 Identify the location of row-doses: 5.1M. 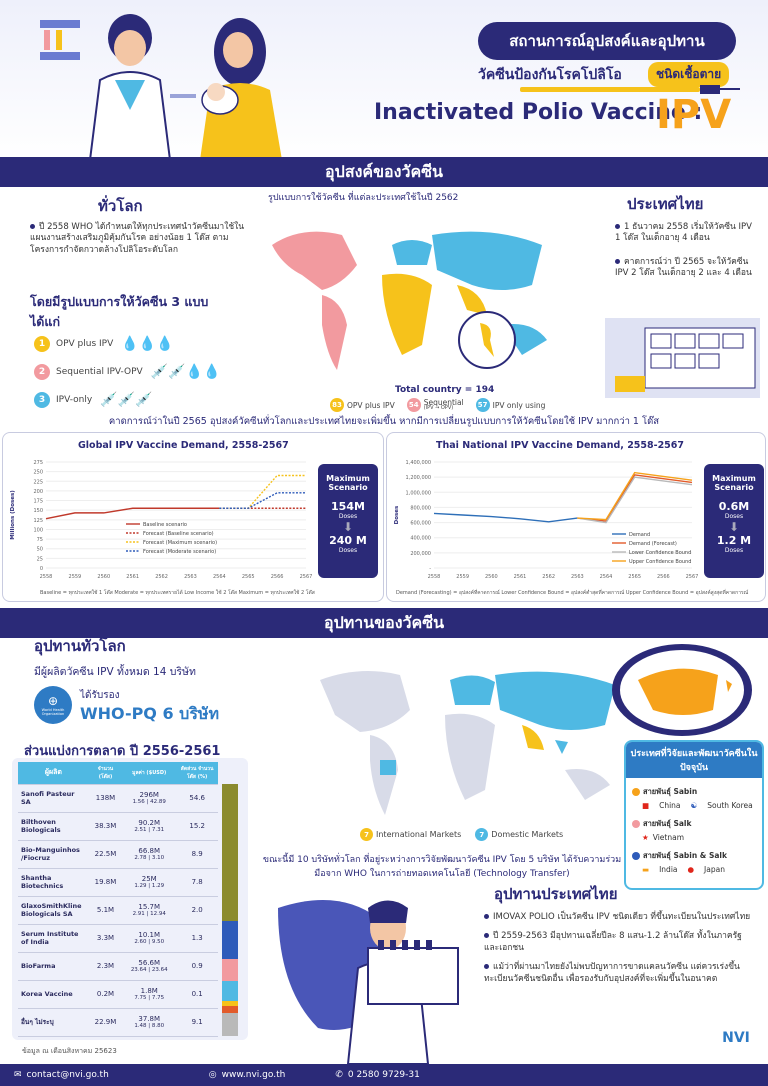
(105, 910).